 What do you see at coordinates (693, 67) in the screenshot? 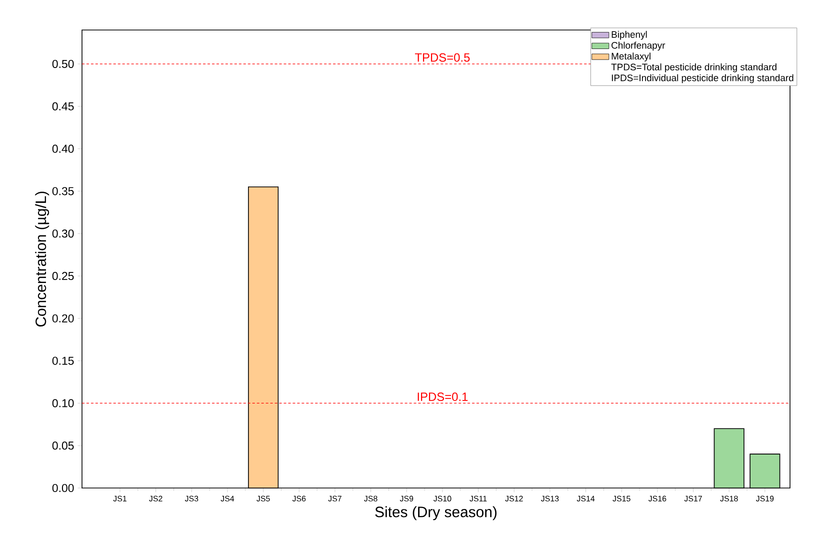
I see `annotation: TPDS=Total pesticide drinking standard` at bounding box center [693, 67].